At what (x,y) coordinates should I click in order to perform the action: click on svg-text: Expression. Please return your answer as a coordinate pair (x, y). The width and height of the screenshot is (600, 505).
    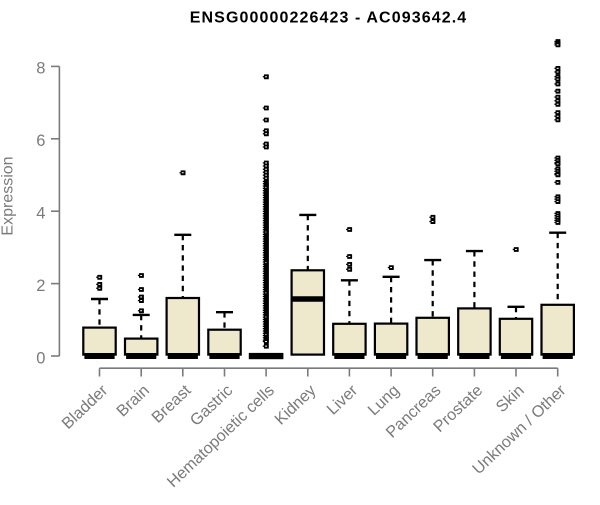
    Looking at the image, I should click on (8, 195).